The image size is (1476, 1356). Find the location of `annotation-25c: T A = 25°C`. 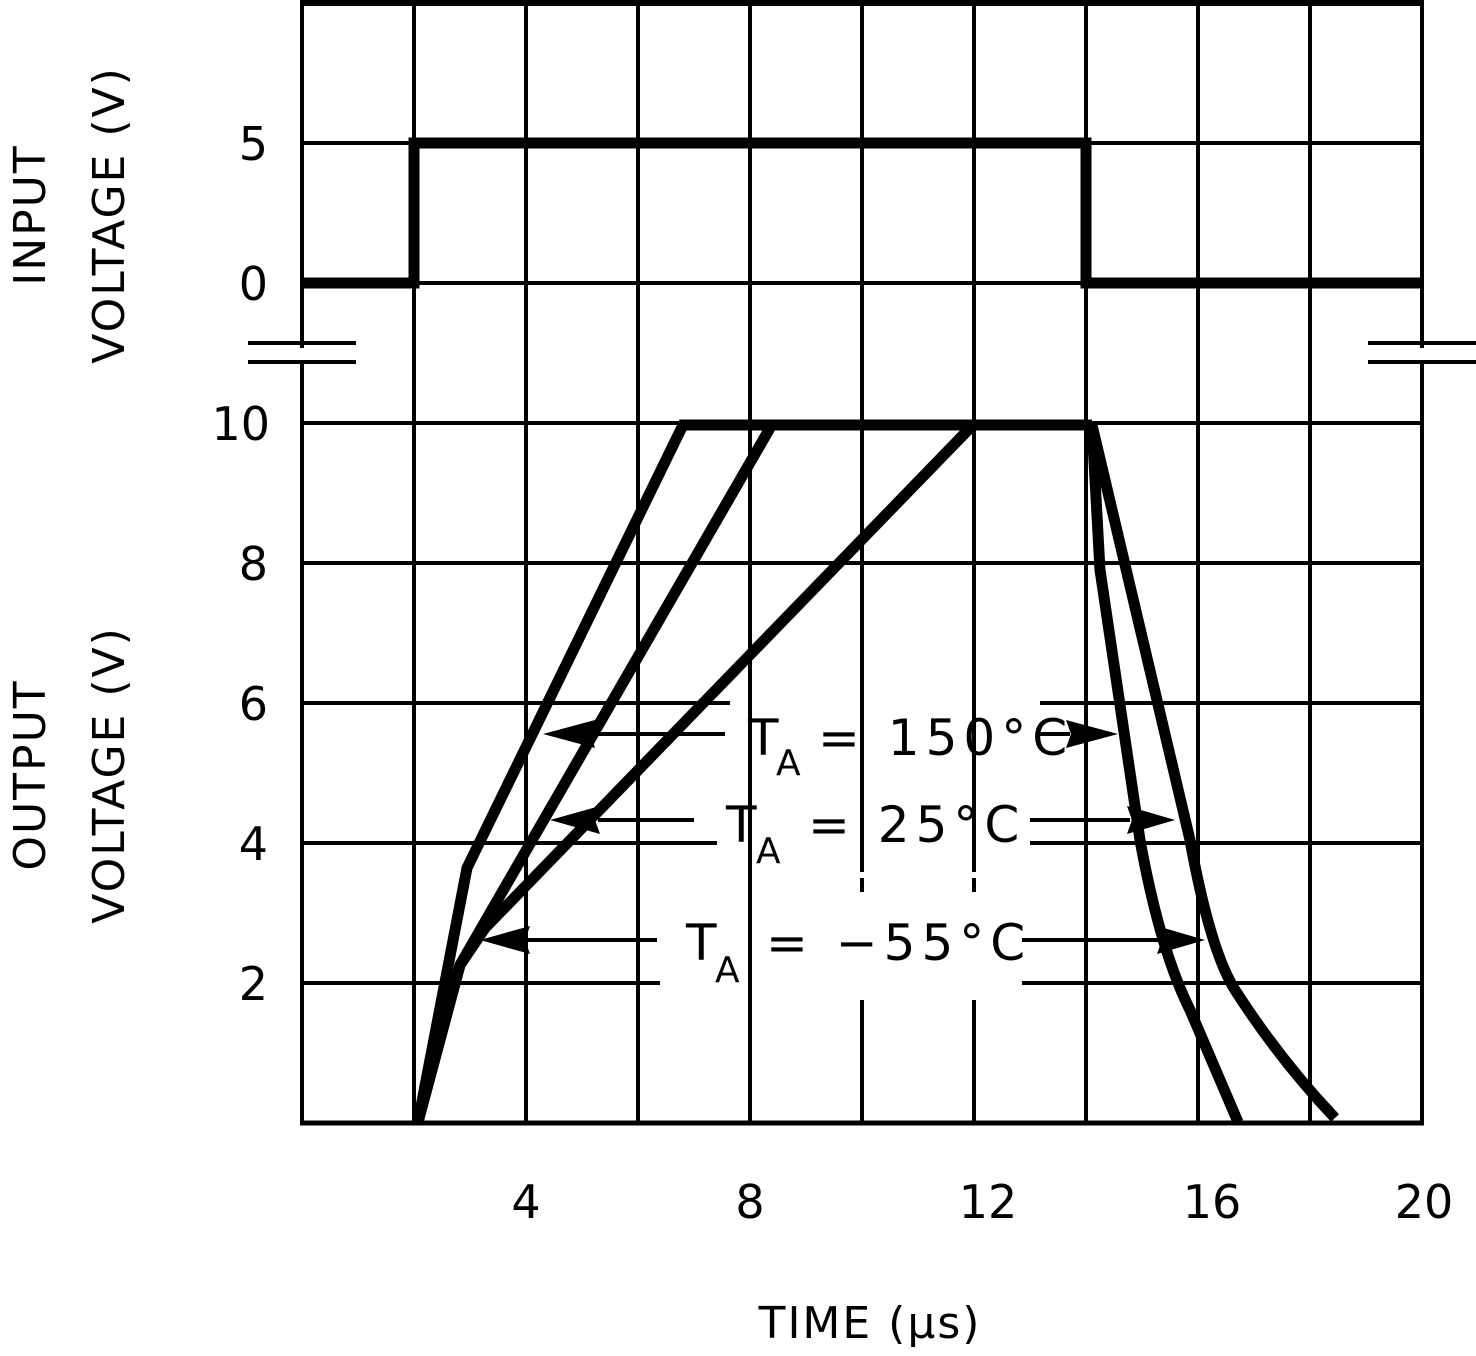

annotation-25c: T A = 25°C is located at coordinates (875, 834).